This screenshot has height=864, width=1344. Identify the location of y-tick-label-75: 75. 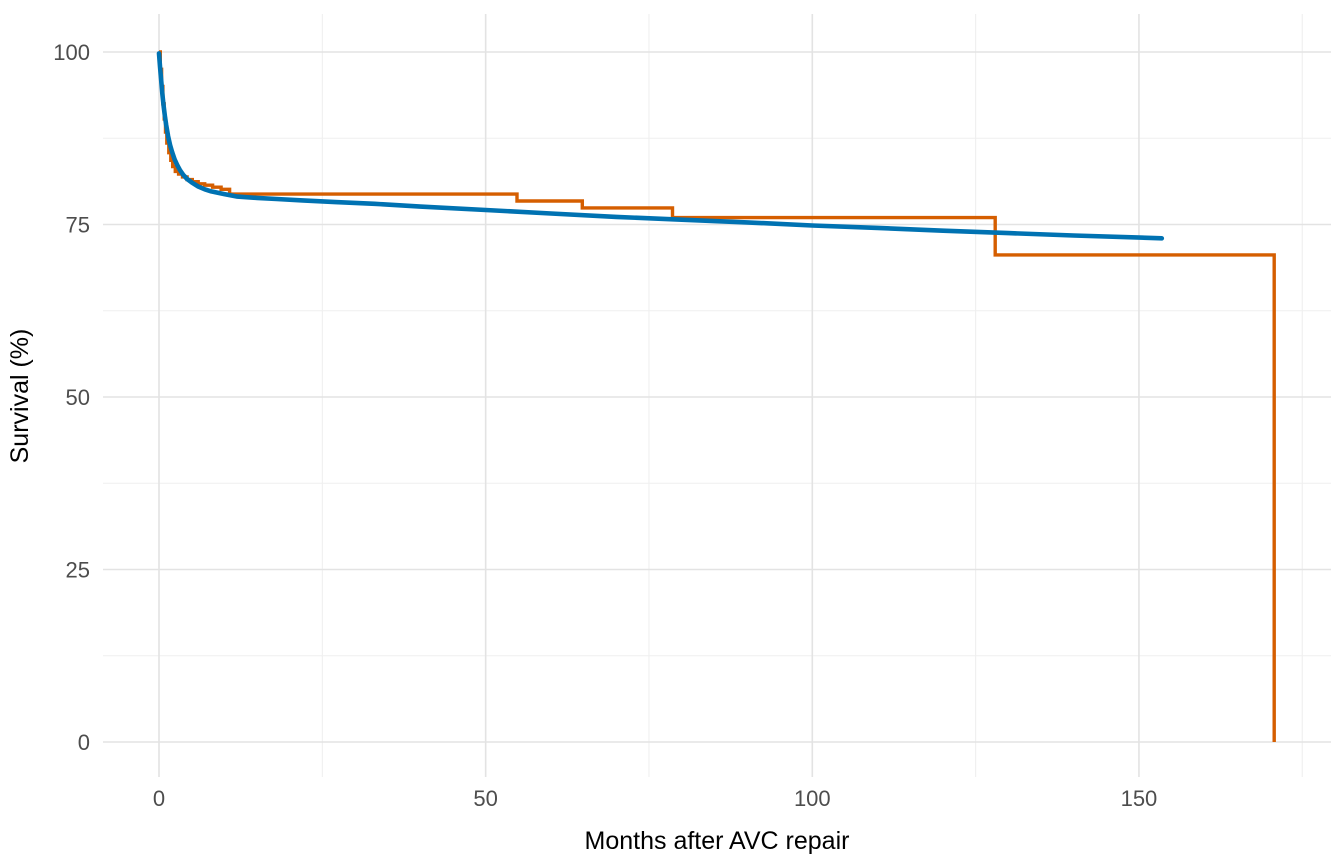
(78, 225).